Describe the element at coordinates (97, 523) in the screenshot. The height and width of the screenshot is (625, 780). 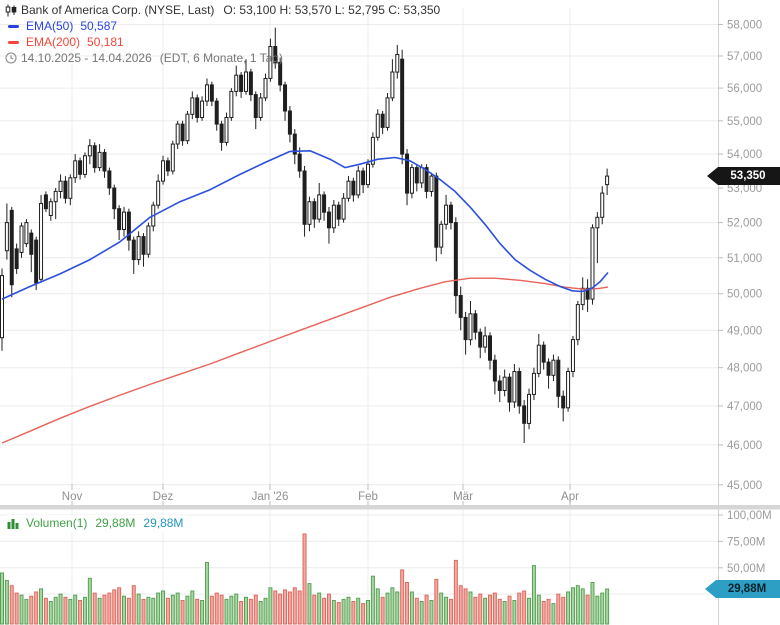
I see `volume-legend: Volumen(1) 29,88M 29,88M` at that location.